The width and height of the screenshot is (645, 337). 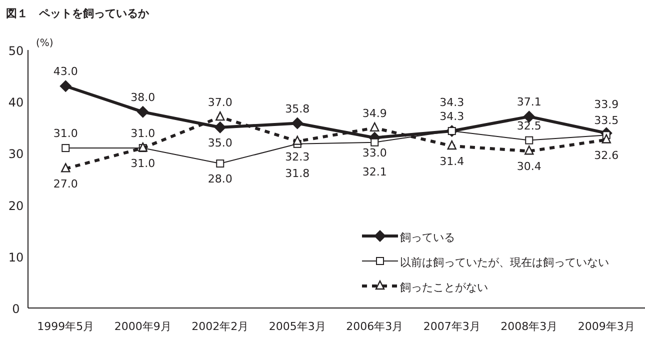 I want to click on x-tick-label: 2002年2月, so click(x=220, y=326).